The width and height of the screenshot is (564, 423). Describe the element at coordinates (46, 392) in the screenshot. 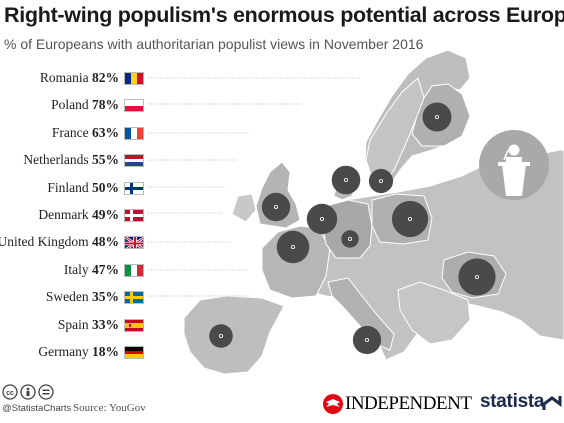

I see `no-derivatives-icon` at that location.